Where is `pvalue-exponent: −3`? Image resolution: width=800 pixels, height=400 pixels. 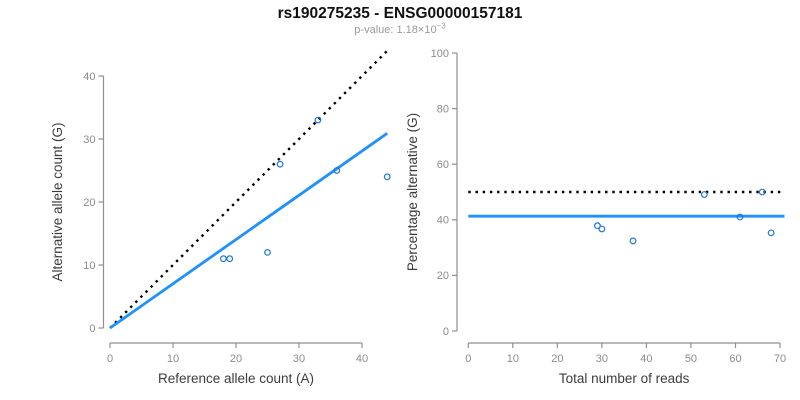 pvalue-exponent: −3 is located at coordinates (441, 26).